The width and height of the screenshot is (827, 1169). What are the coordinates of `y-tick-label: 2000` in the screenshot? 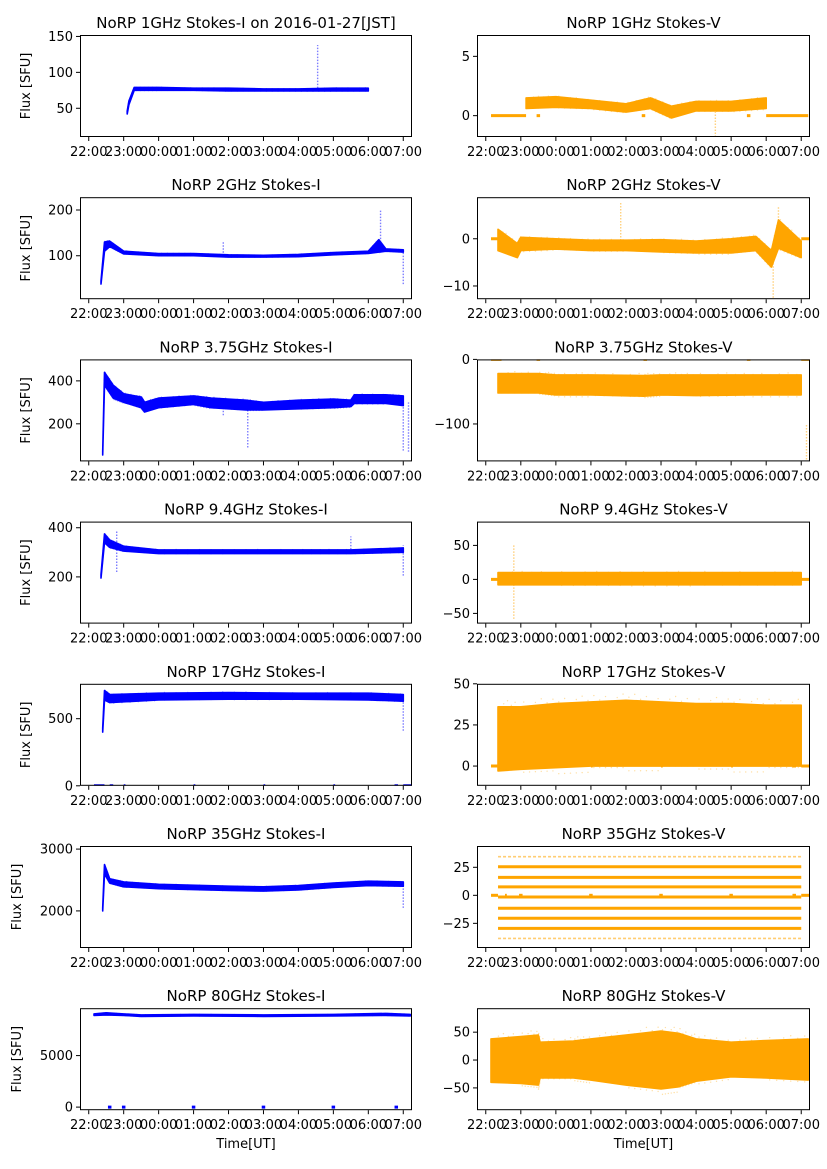 It's located at (56, 911).